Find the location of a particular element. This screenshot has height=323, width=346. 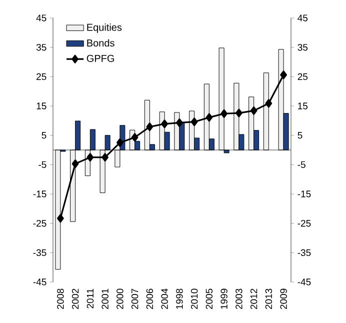

x-tick-label: 2009 is located at coordinates (283, 299).